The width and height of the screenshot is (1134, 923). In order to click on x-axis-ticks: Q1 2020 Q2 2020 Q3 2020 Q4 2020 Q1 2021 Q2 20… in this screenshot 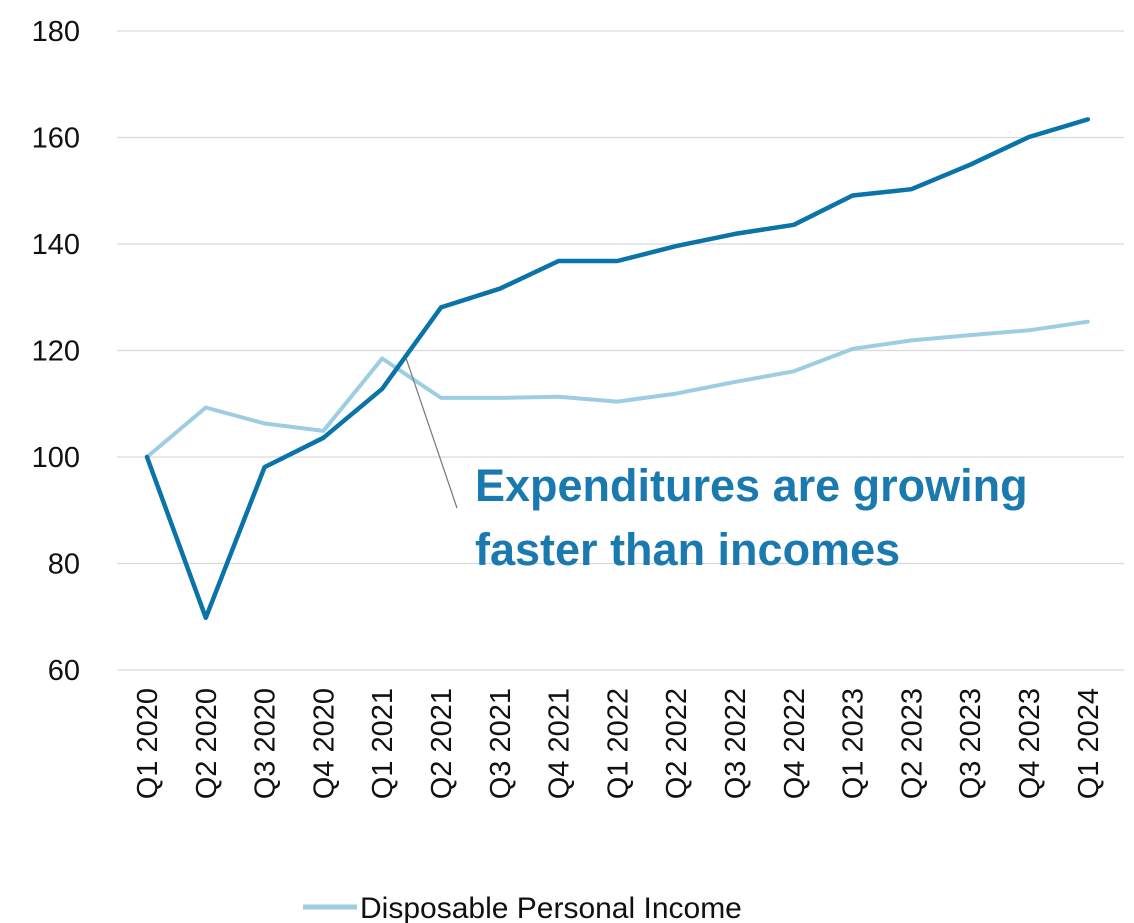, I will do `click(618, 743)`.